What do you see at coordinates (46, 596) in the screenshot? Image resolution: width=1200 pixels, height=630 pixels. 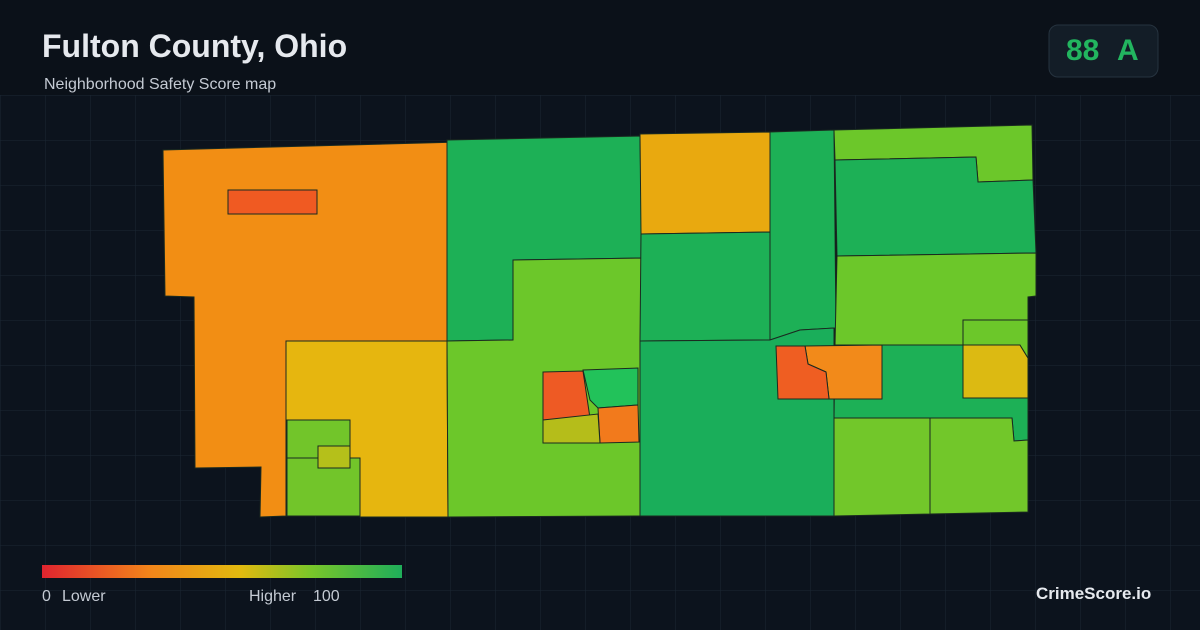 I see `legend-min: 0` at bounding box center [46, 596].